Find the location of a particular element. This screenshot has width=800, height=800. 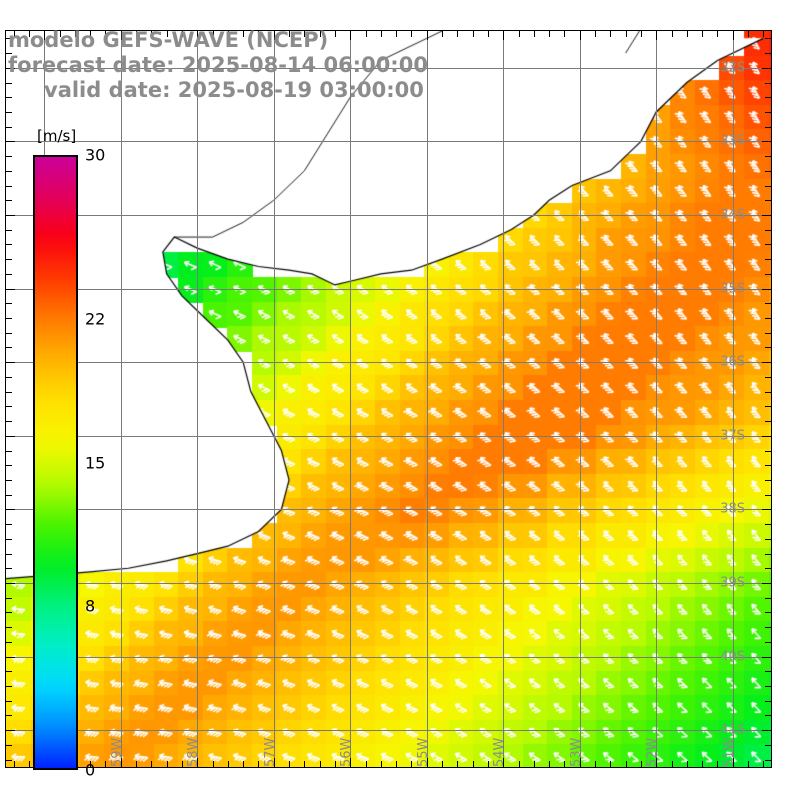

lon-label-55W: 55W is located at coordinates (423, 752).